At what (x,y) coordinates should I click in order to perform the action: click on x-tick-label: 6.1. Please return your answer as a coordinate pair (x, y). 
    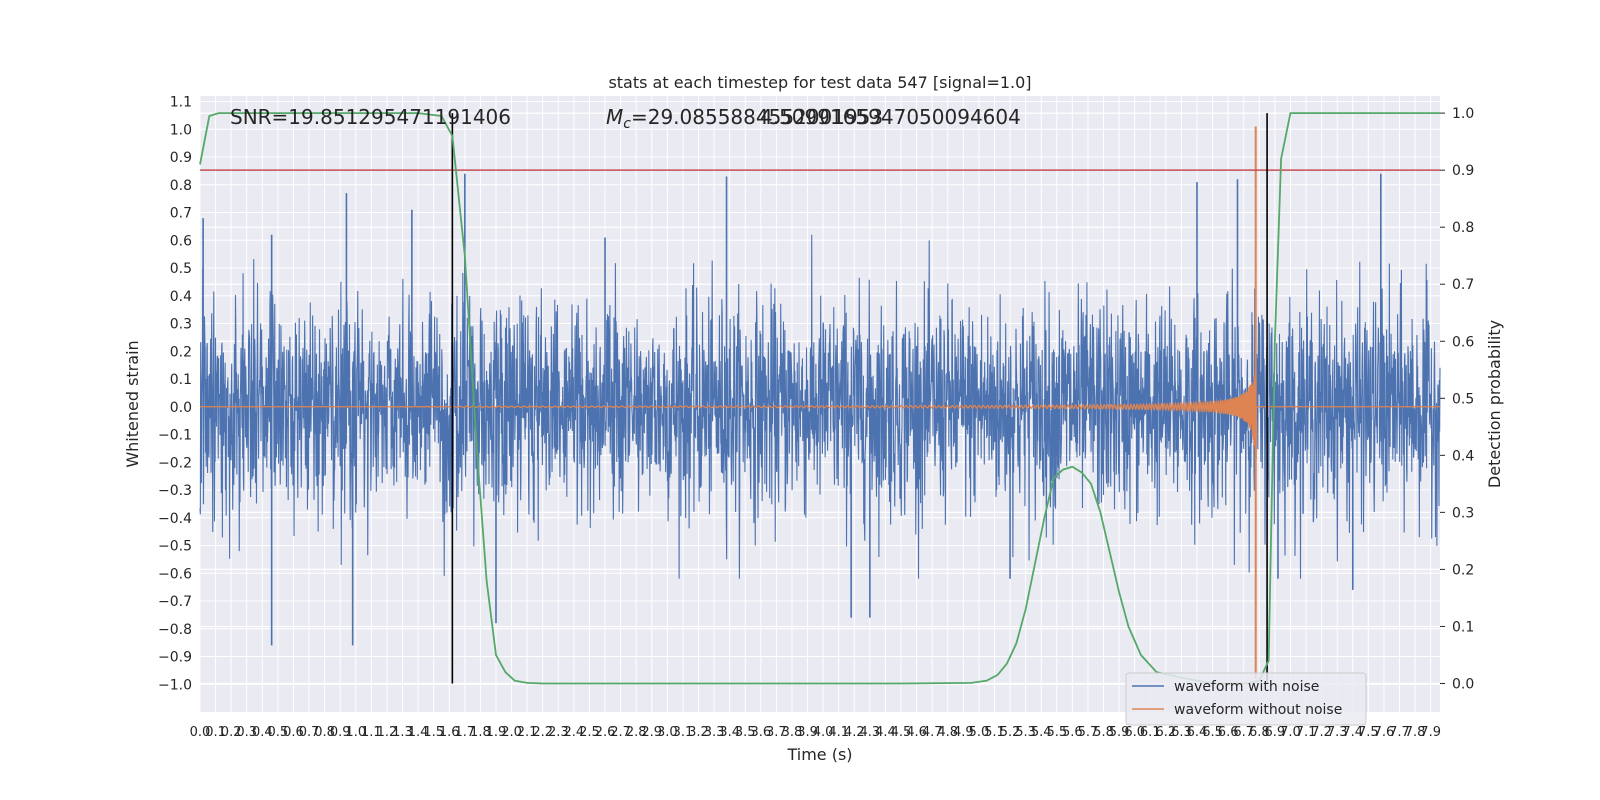
    Looking at the image, I should click on (1150, 732).